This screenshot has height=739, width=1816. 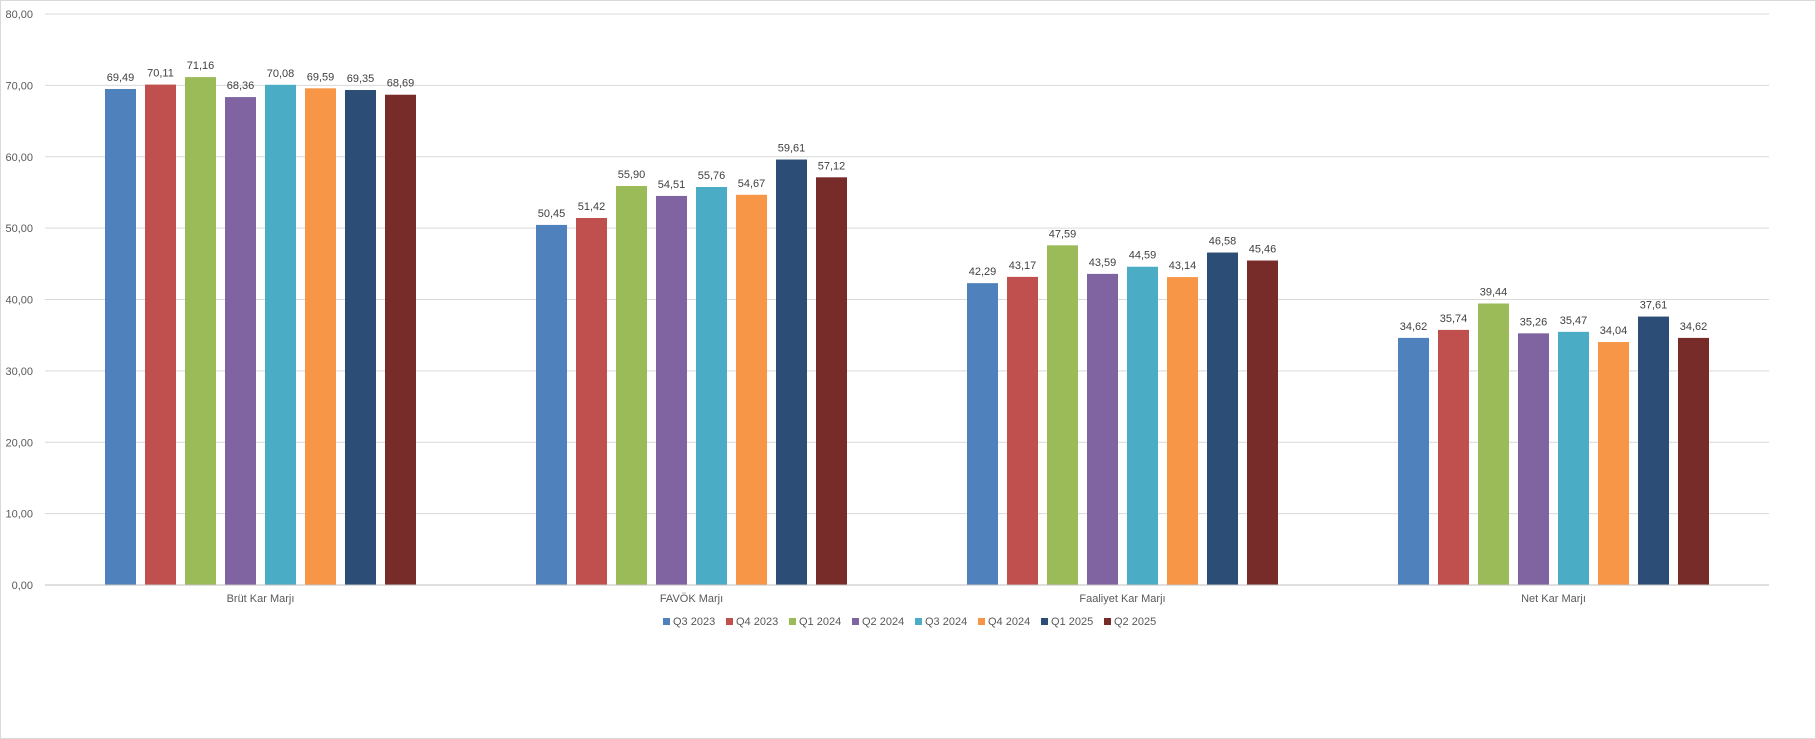 What do you see at coordinates (691, 599) in the screenshot?
I see `x-category-label: FAVÖK Marjı` at bounding box center [691, 599].